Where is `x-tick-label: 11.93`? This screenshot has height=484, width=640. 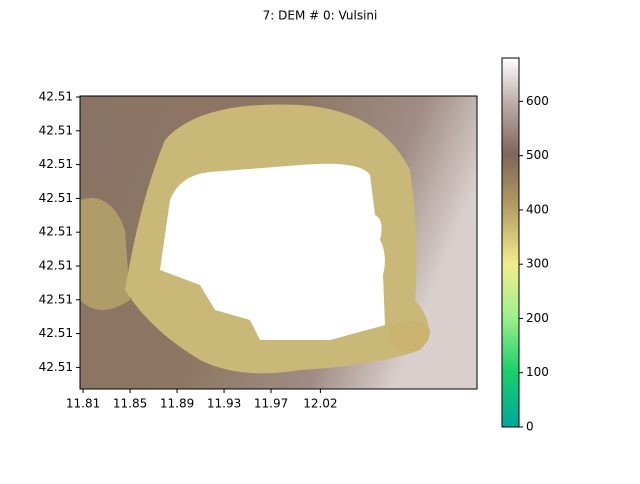 x-tick-label: 11.93 is located at coordinates (224, 404).